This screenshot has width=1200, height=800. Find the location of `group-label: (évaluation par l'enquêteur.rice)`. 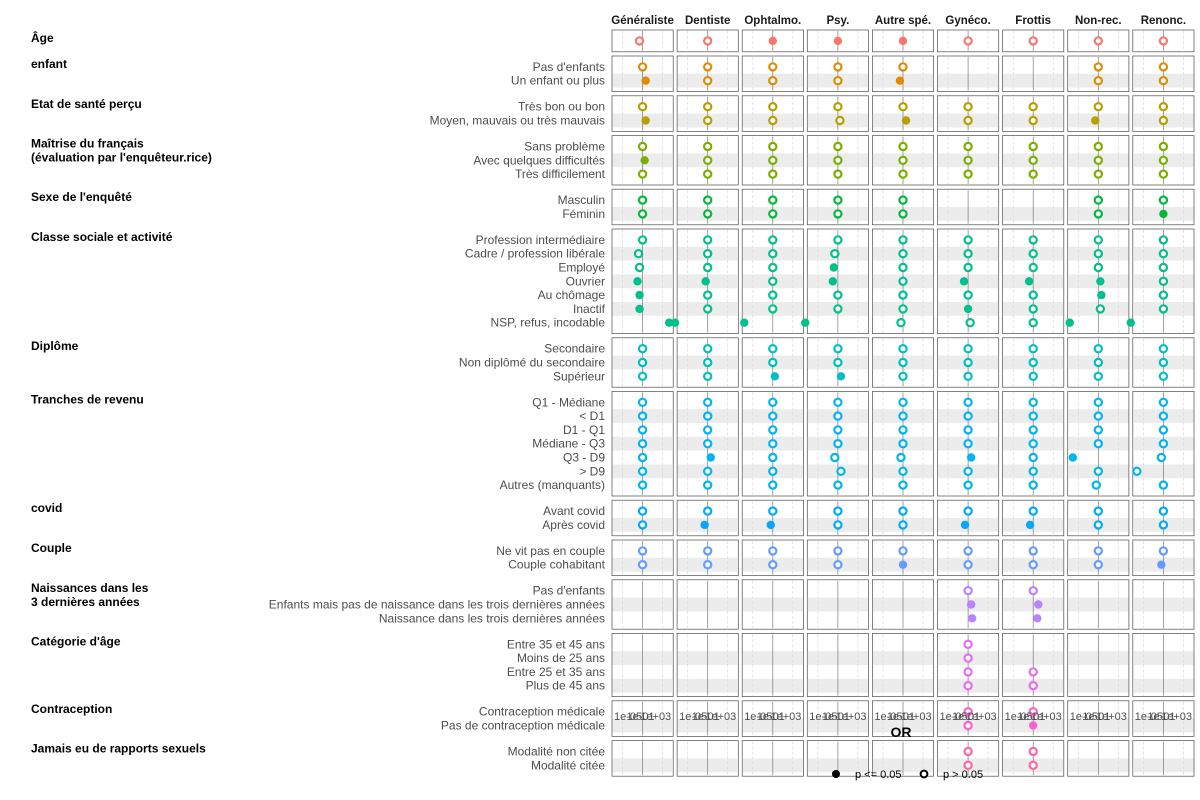

group-label: (évaluation par l'enquêteur.rice) is located at coordinates (121, 158).